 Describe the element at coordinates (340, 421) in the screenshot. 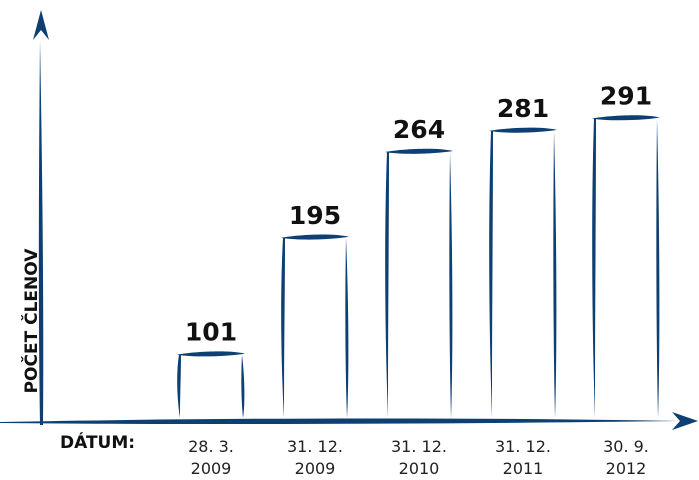

I see `x-axis` at that location.